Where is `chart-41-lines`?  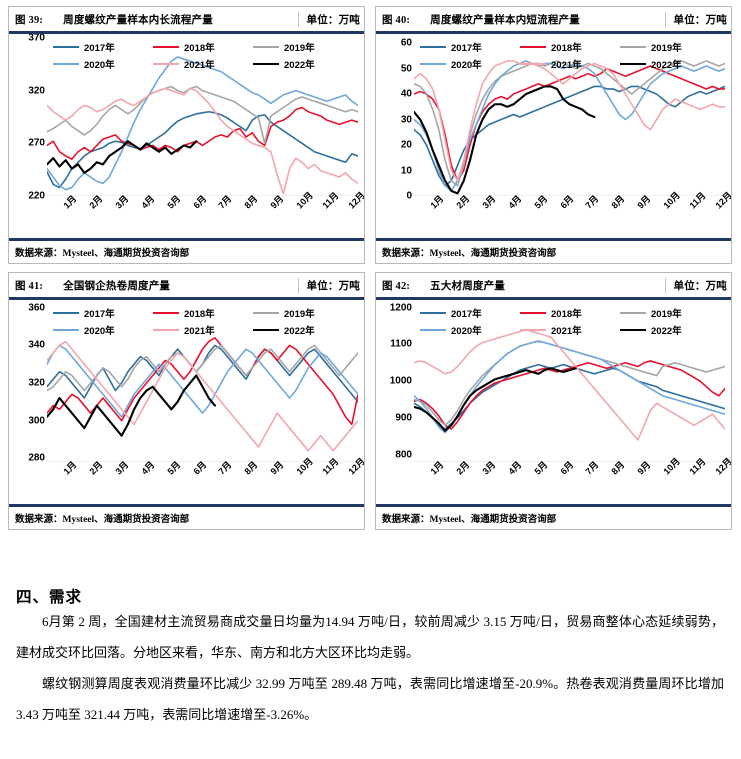 chart-41-lines is located at coordinates (202, 383).